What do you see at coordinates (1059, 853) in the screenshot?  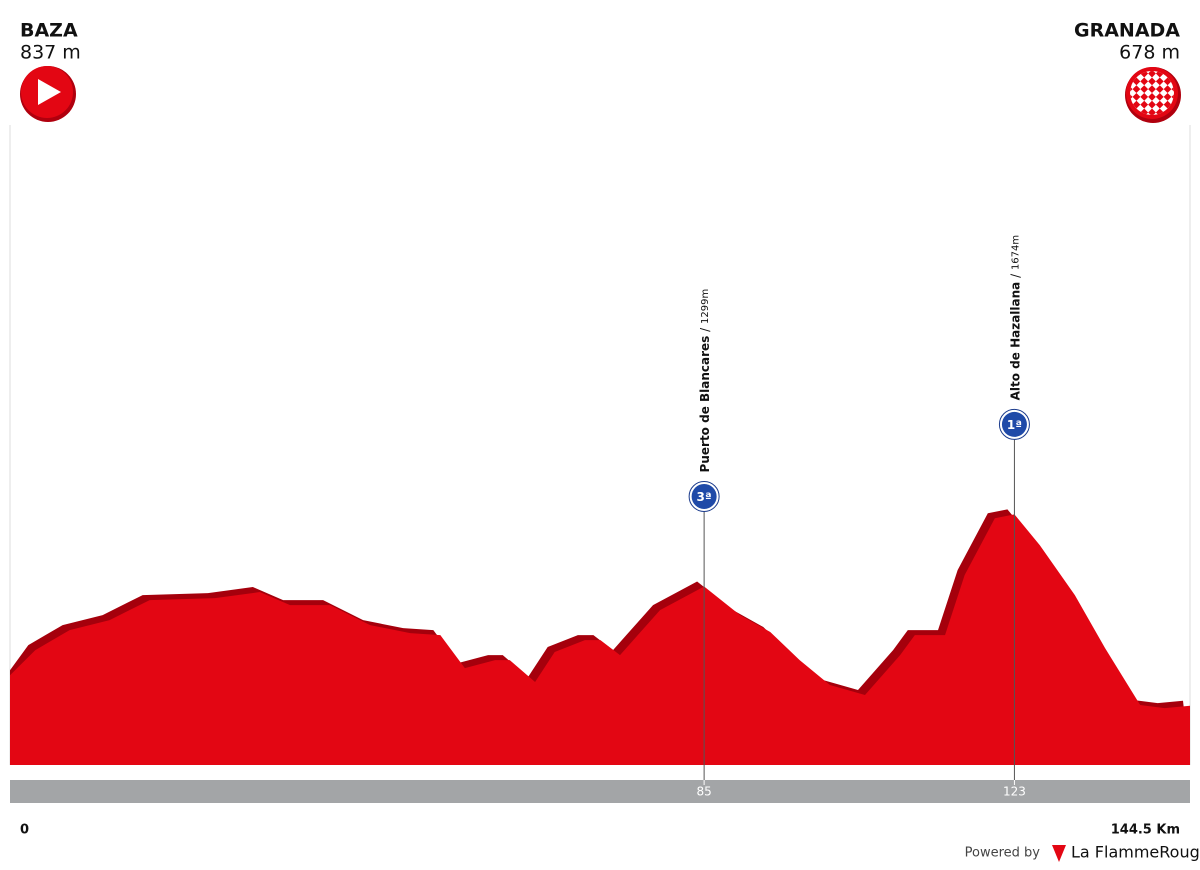 I see `brand-logo` at bounding box center [1059, 853].